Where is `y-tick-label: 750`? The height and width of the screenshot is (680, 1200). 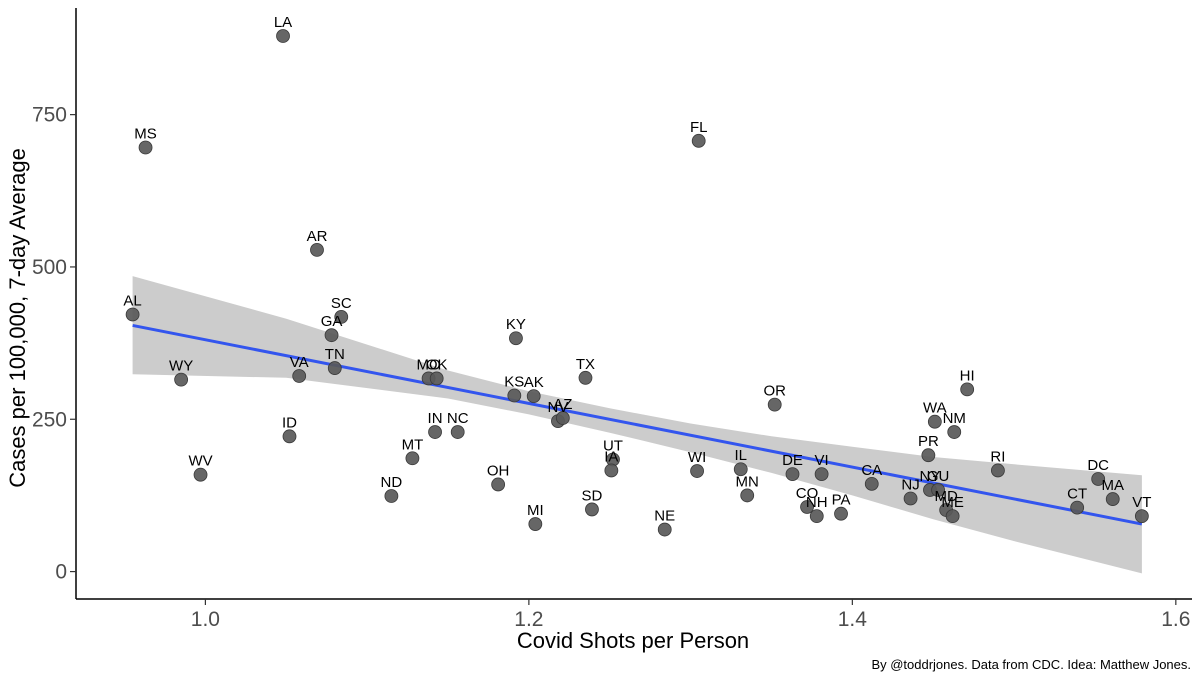 y-tick-label: 750 is located at coordinates (49, 115).